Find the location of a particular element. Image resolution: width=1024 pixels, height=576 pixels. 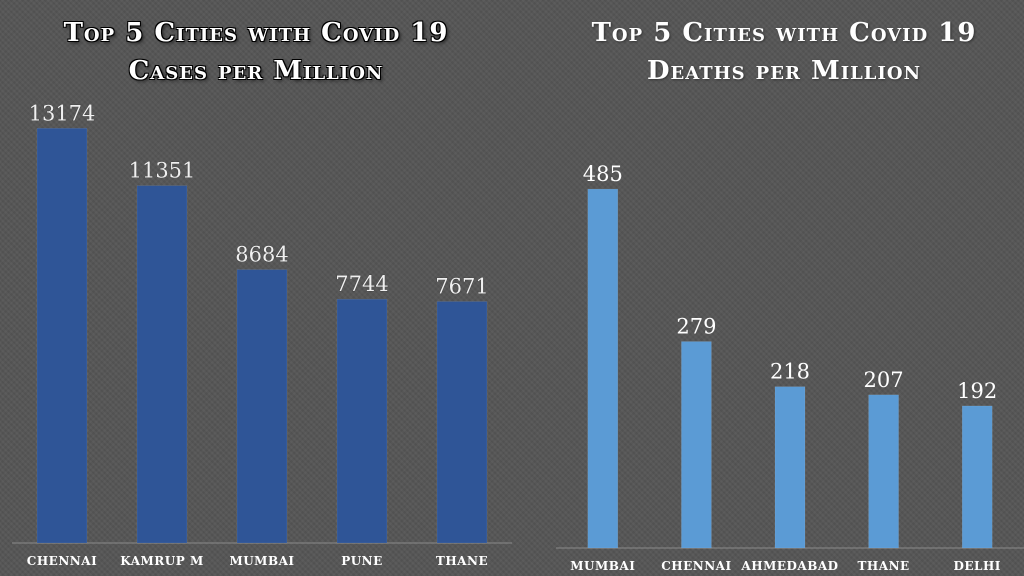

deaths-data-label: 207 is located at coordinates (884, 380).